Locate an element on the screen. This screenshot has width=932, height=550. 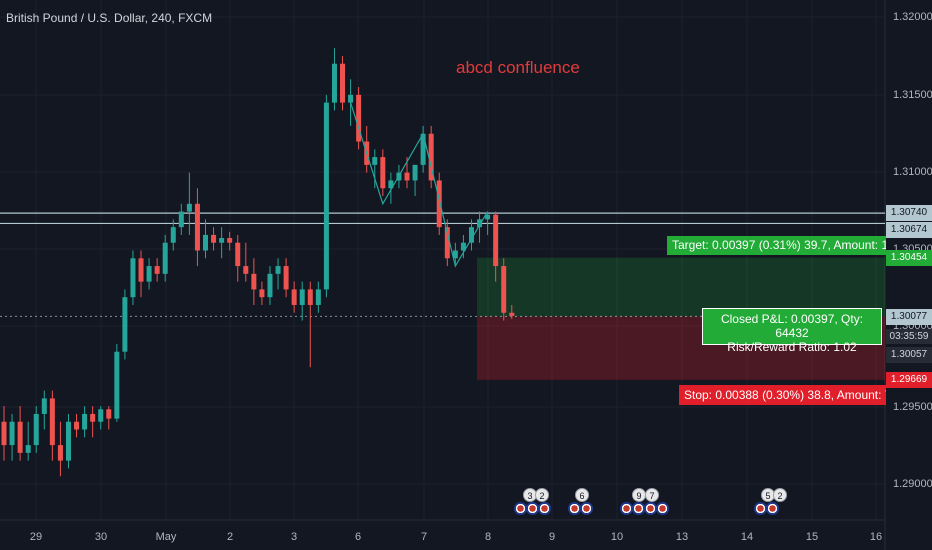
target-price-tag: 1.30454 is located at coordinates (909, 258).